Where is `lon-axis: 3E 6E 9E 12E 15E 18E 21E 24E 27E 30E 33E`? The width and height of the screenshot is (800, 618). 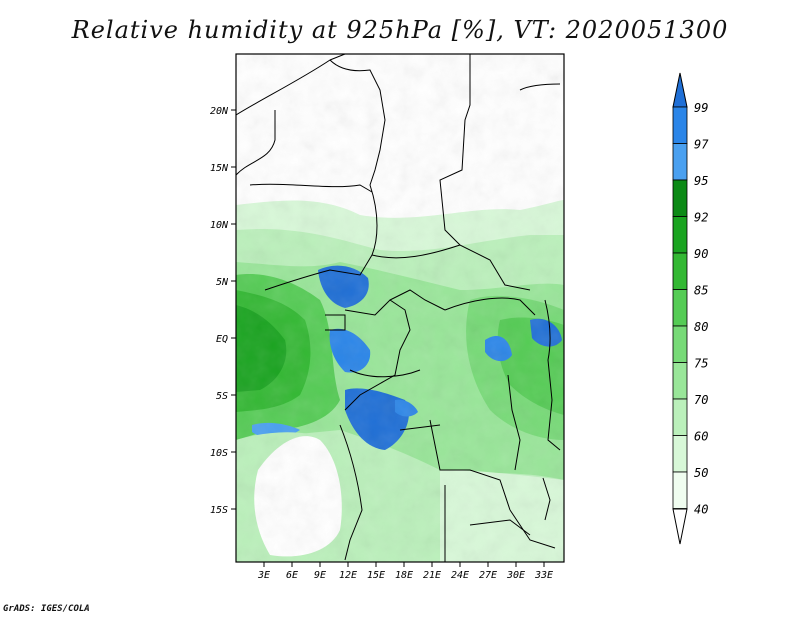
lon-axis: 3E 6E 9E 12E 15E 18E 21E 24E 27E 30E 33E is located at coordinates (405, 571).